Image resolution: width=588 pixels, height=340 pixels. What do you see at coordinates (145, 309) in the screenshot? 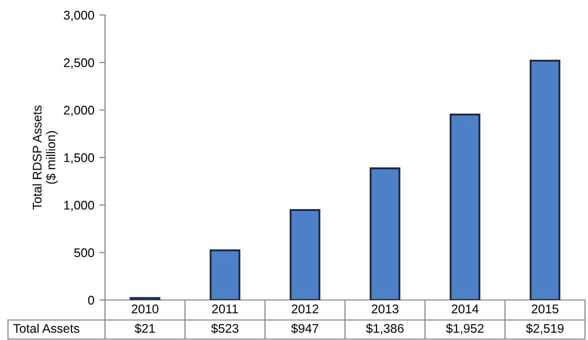
I see `x-tick-label: 2010` at bounding box center [145, 309].